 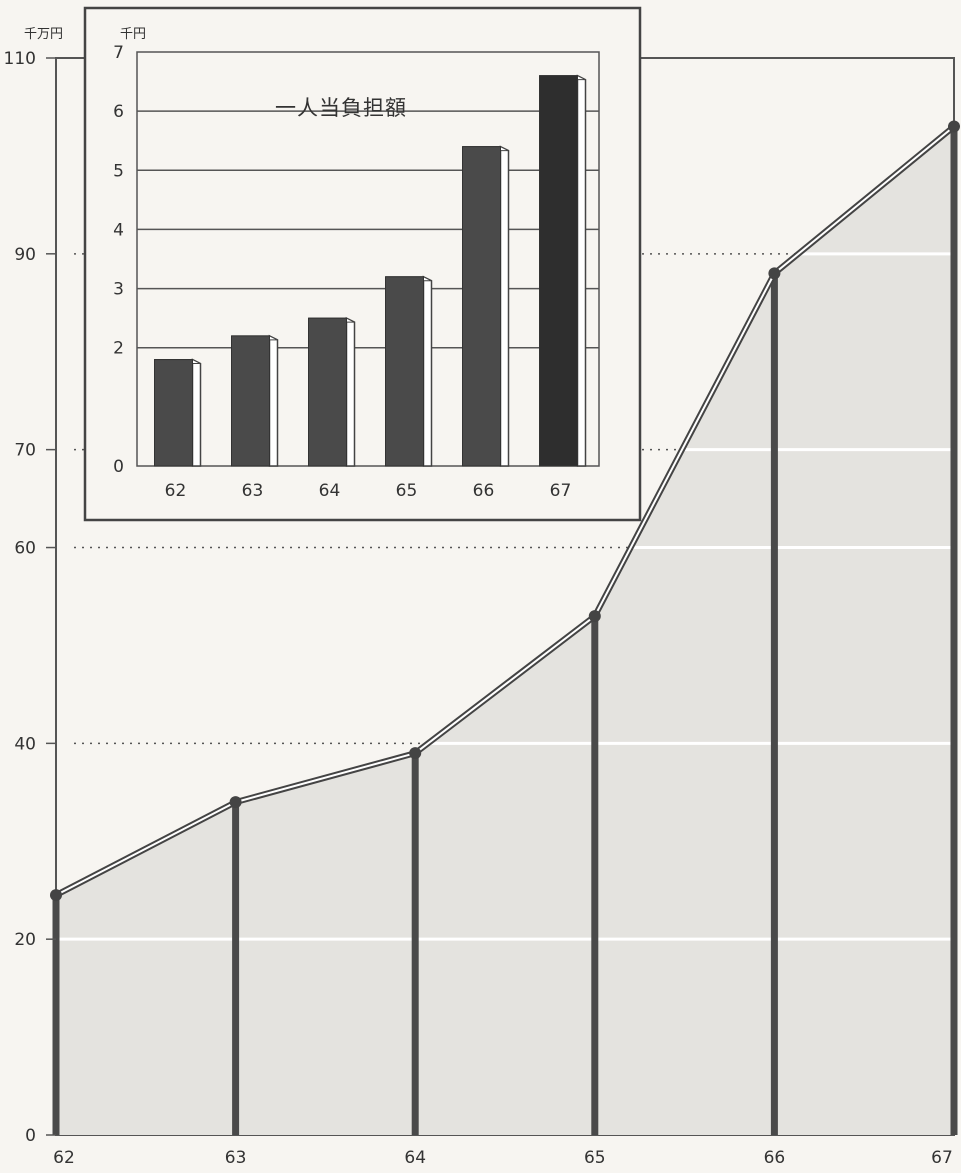 What do you see at coordinates (595, 1158) in the screenshot?
I see `main-x-tick-label: 65` at bounding box center [595, 1158].